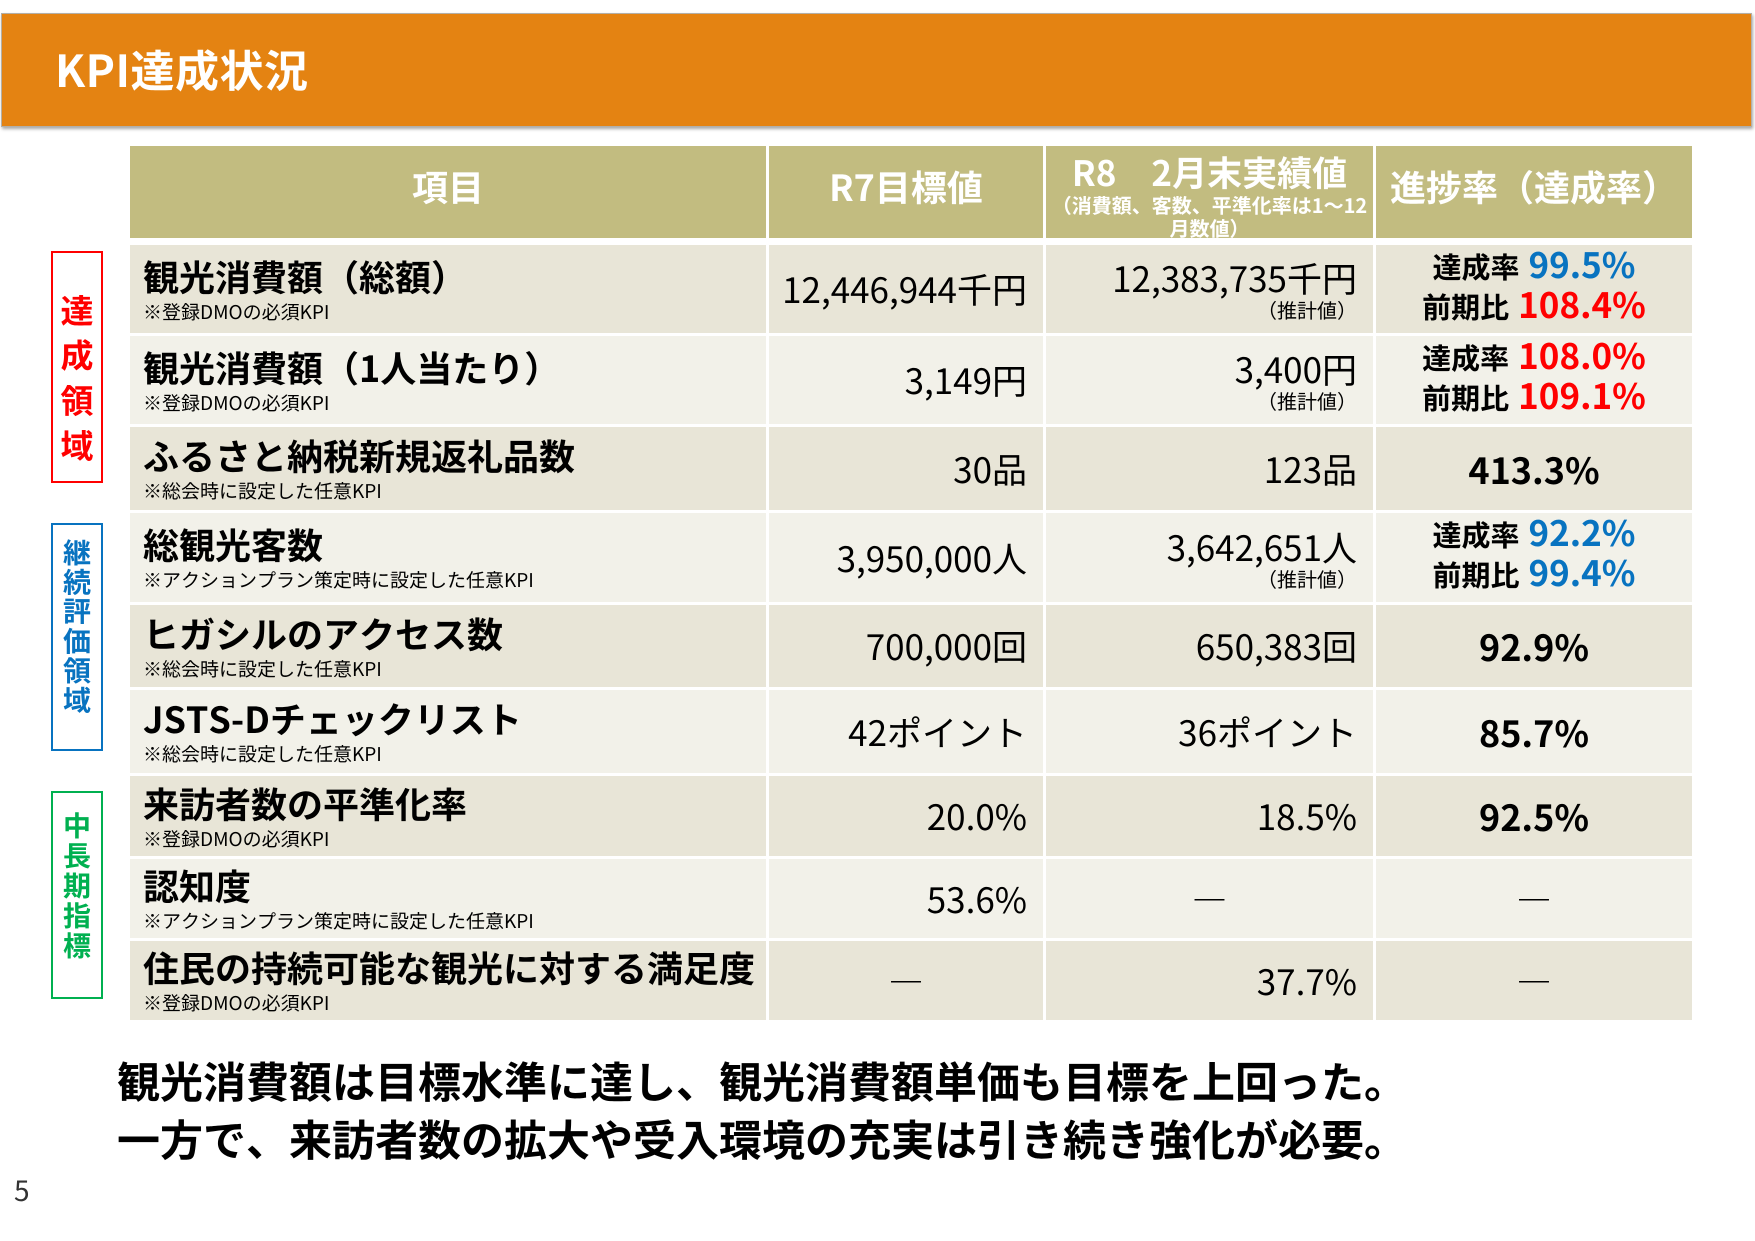 Image resolution: width=1755 pixels, height=1241 pixels. Describe the element at coordinates (448, 192) in the screenshot. I see `column-header-item: 項目` at that location.